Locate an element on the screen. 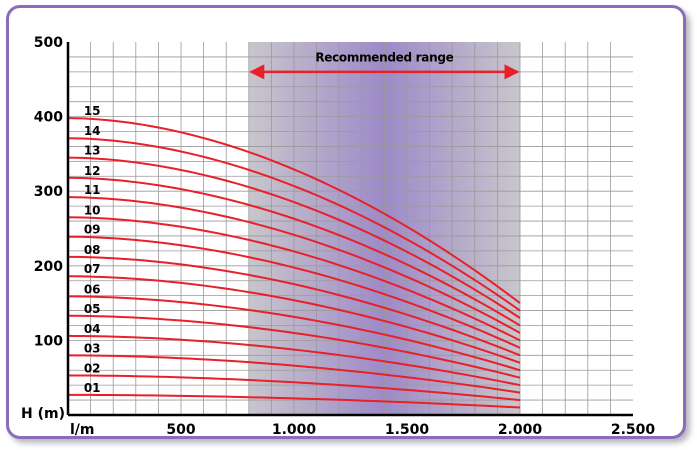  curve-label-03: 03 is located at coordinates (92, 348).